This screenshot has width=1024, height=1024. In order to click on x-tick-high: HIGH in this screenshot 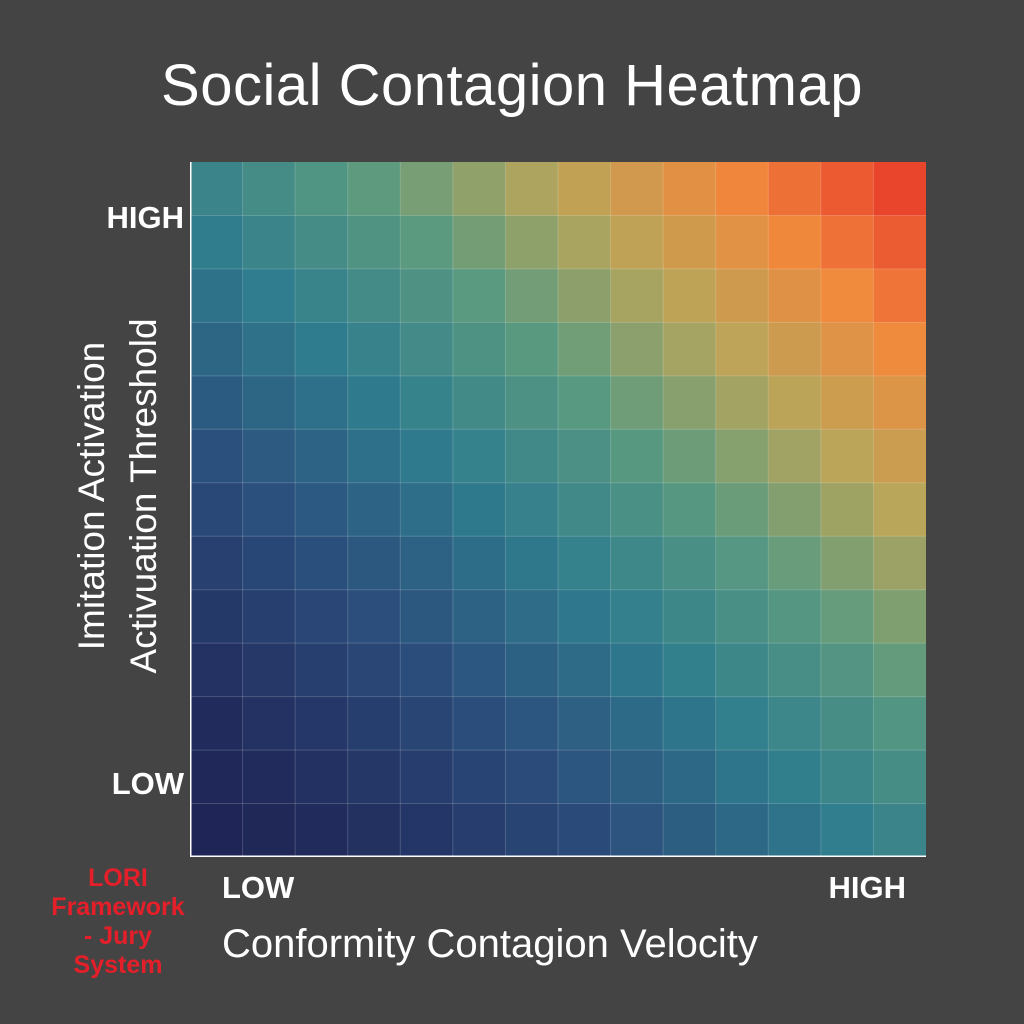, I will do `click(867, 887)`.